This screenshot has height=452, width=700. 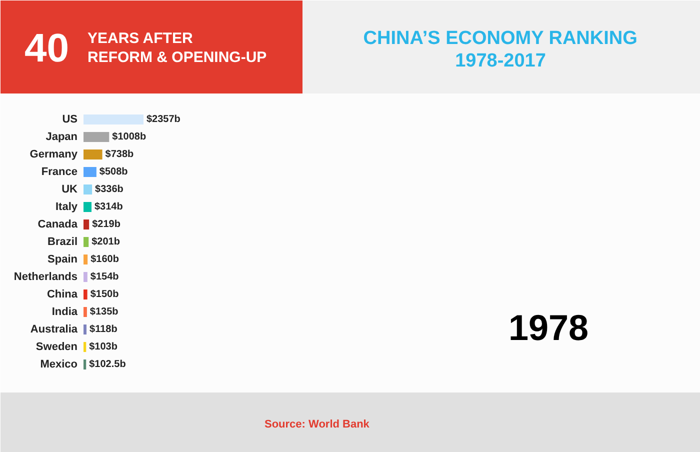 What do you see at coordinates (62, 137) in the screenshot?
I see `y-tick-label: Japan` at bounding box center [62, 137].